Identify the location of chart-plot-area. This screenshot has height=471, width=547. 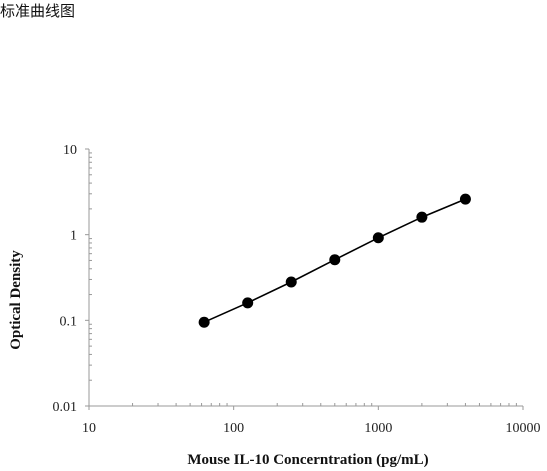
(334, 260).